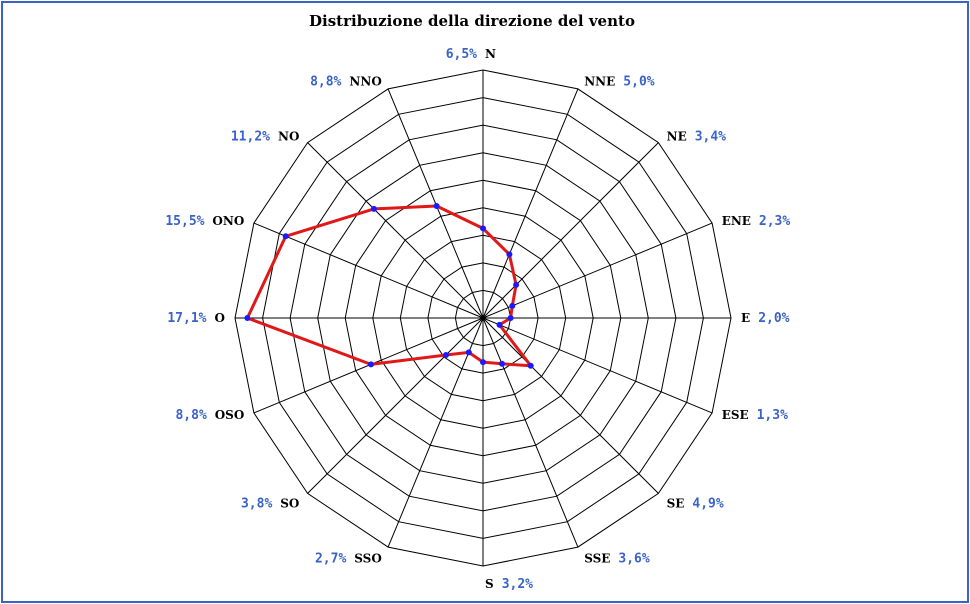  Describe the element at coordinates (365, 81) in the screenshot. I see `direction-label-nno: NNO` at that location.